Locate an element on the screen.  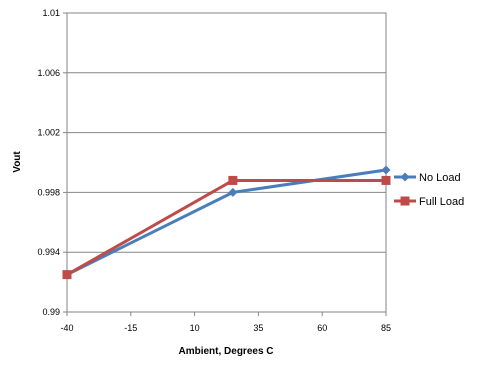
y-tick-labels: 0.99 0.994 0.998 1.002 1.006 1.01 is located at coordinates (48, 162).